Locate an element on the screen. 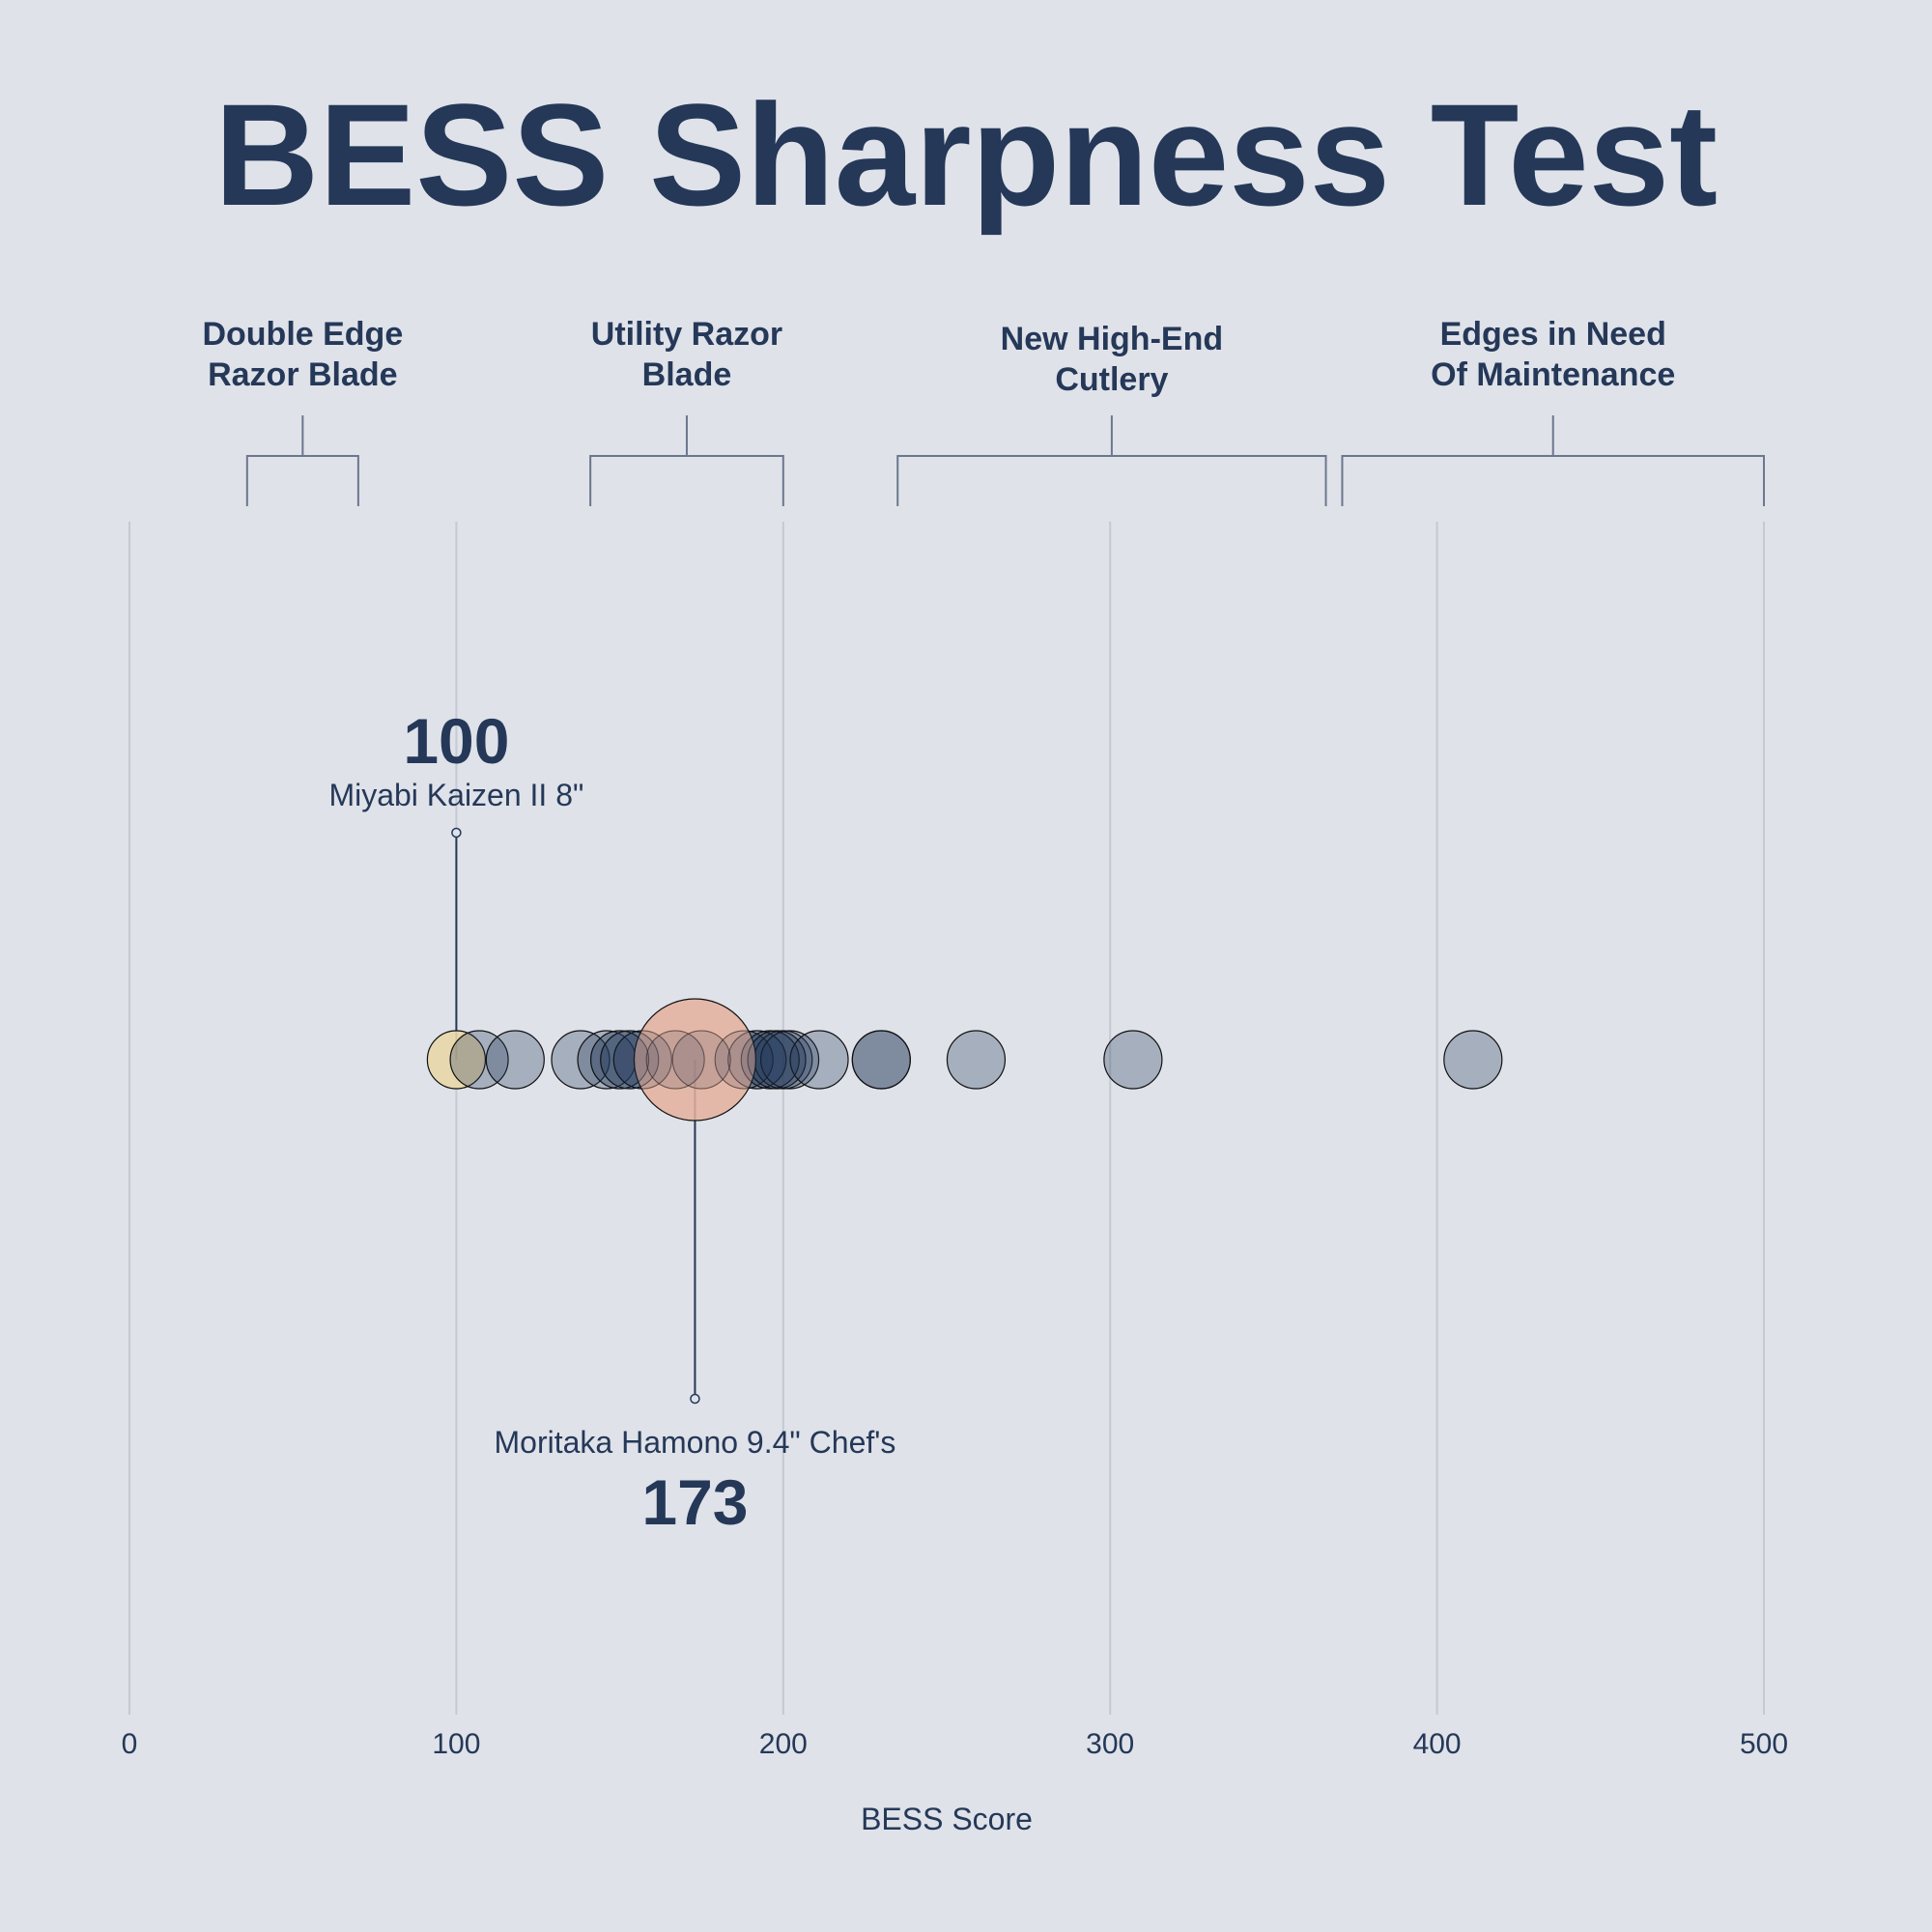 This screenshot has height=1932, width=1932. tick-label: 500 is located at coordinates (1764, 1744).